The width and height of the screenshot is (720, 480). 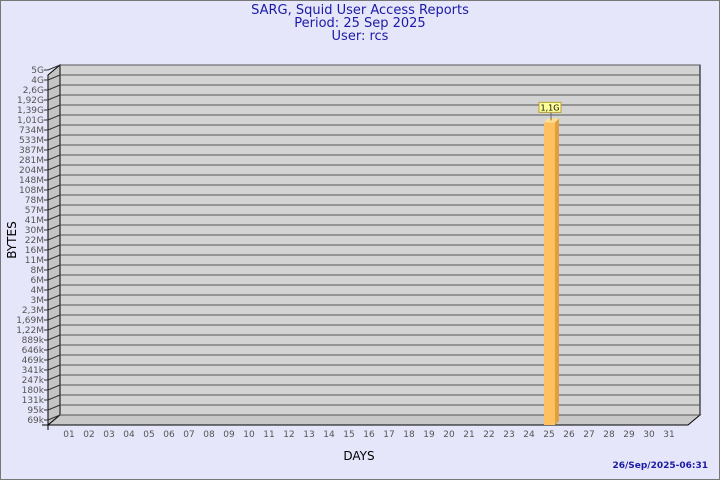 I want to click on y-tick-label: 16M, so click(x=34, y=251).